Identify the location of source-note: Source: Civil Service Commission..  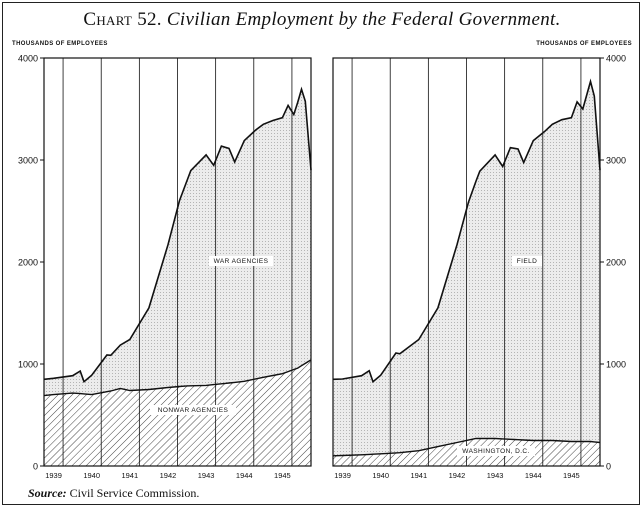
(113, 493).